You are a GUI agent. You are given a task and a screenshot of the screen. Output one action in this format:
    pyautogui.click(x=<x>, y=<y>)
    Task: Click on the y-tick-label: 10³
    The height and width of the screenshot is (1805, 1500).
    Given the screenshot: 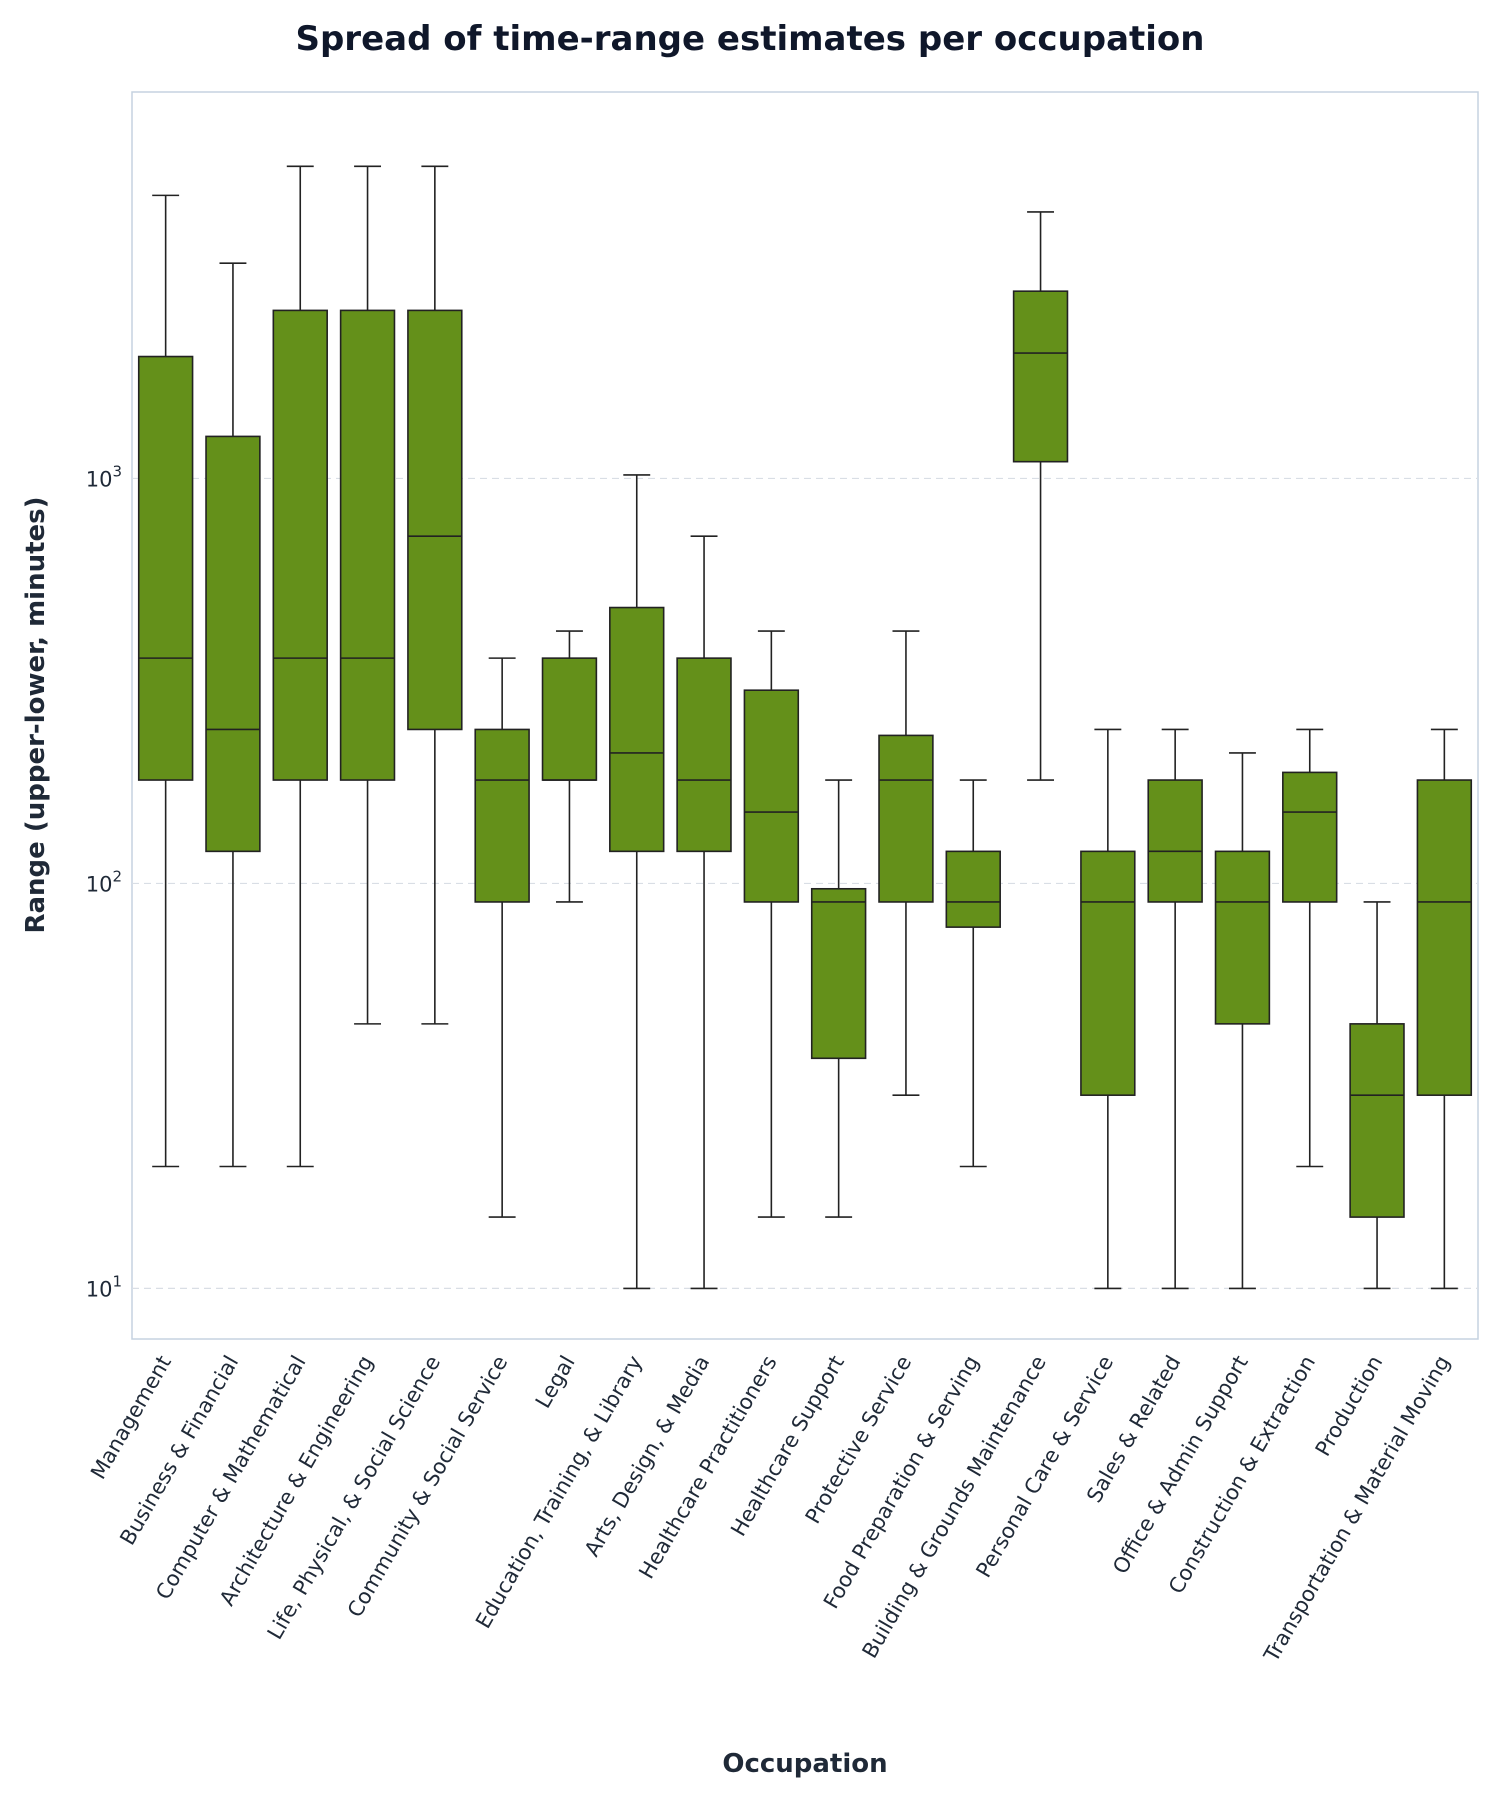 What is the action you would take?
    pyautogui.click(x=104, y=476)
    